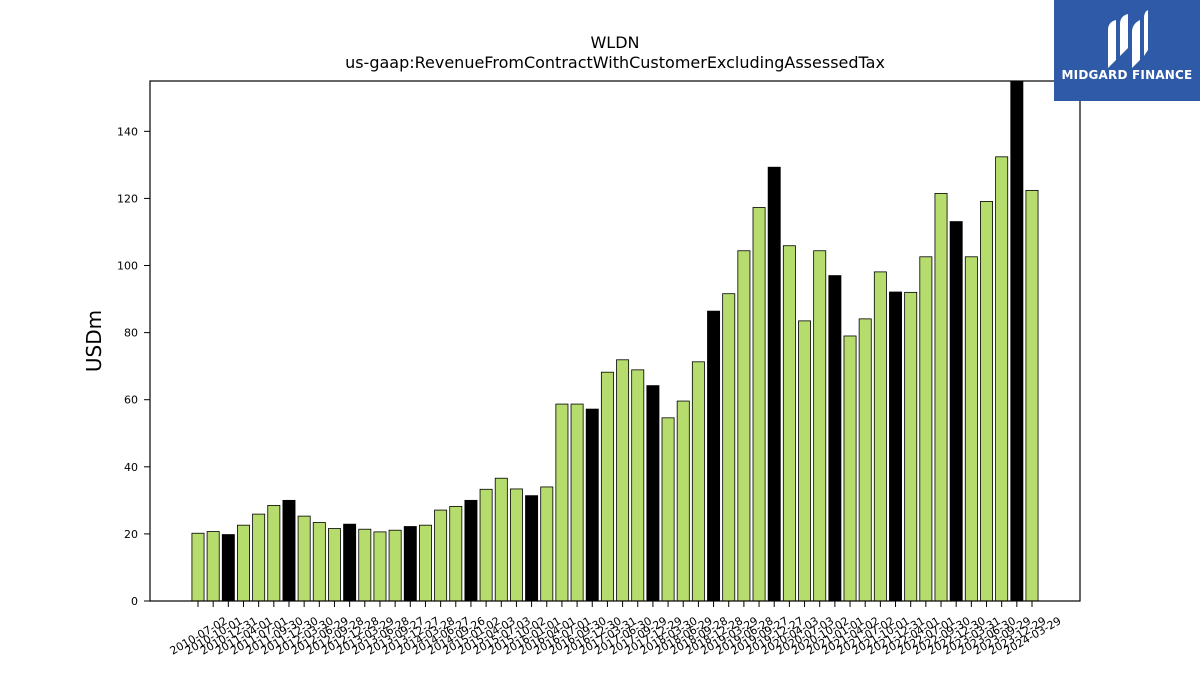  What do you see at coordinates (1128, 39) in the screenshot?
I see `midgard-logo-mark-icon` at bounding box center [1128, 39].